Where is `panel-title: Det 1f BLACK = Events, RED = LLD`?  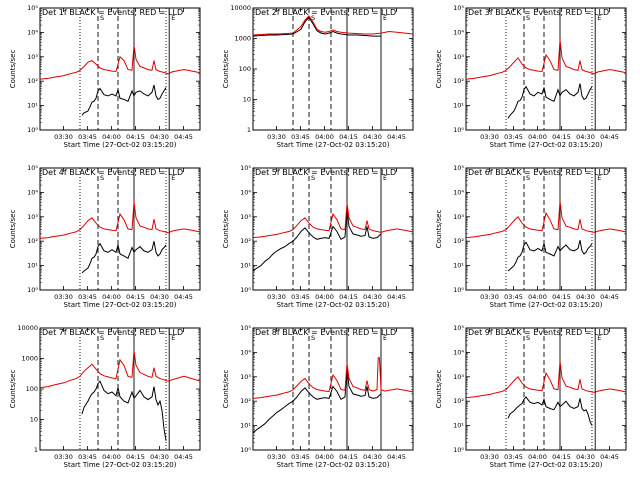 panel-title: Det 1f BLACK = Events, RED = LLD is located at coordinates (112, 12).